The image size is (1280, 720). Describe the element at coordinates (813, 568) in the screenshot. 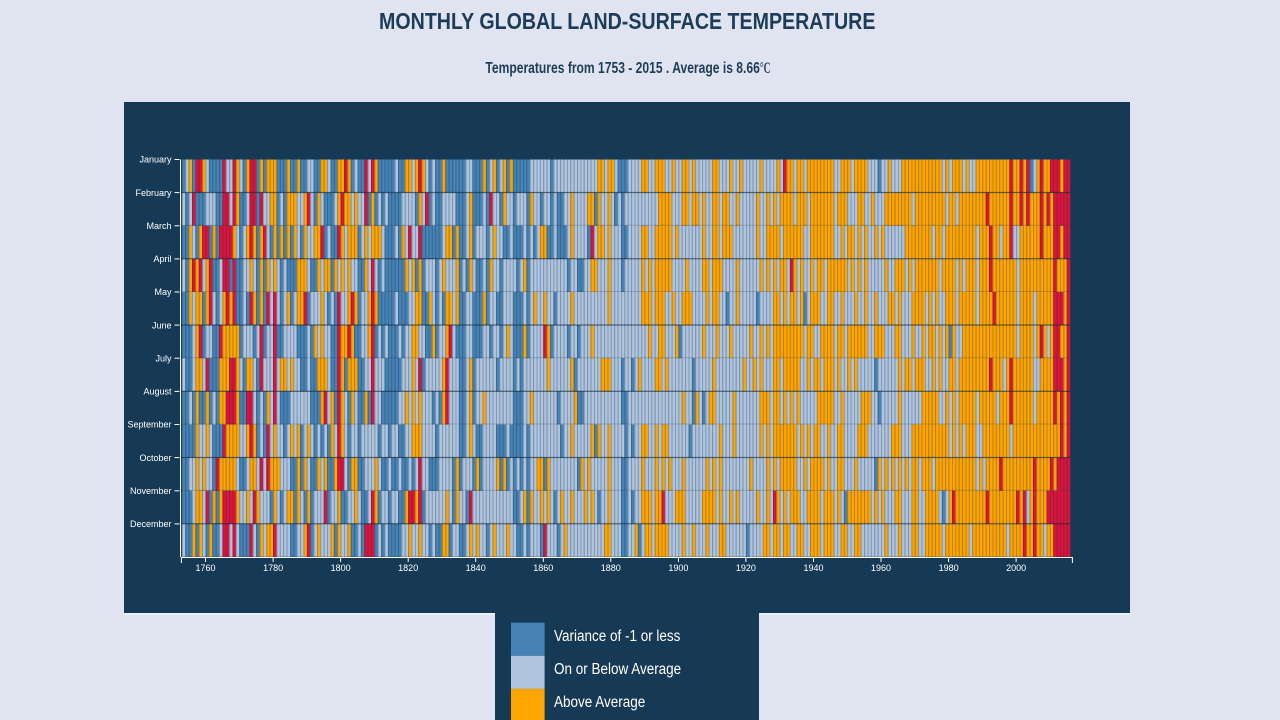

I see `svg-text: 1940` at that location.